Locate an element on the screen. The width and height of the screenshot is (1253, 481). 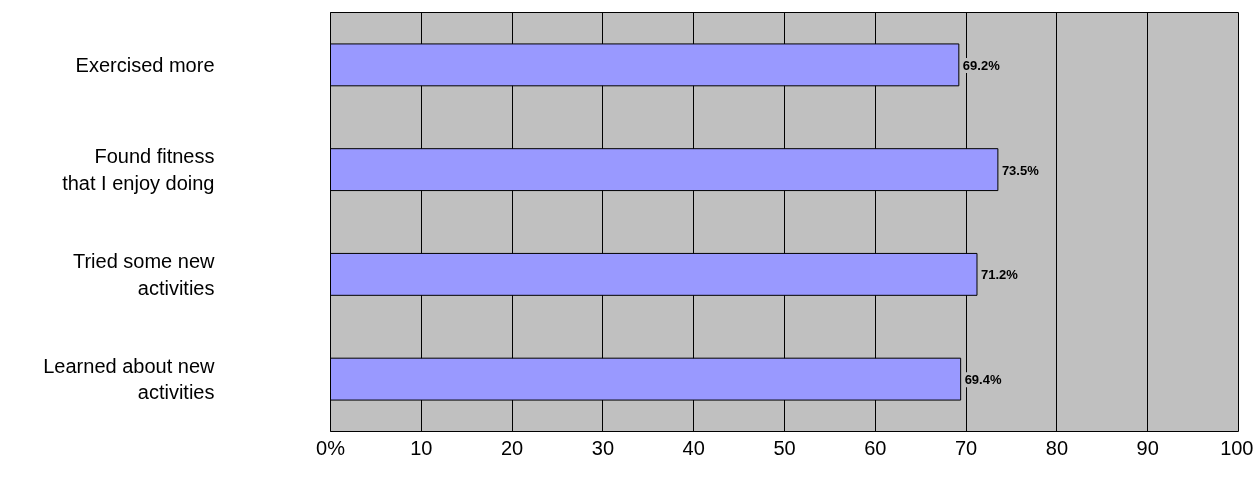
x-tick-label: 90 is located at coordinates (1147, 447).